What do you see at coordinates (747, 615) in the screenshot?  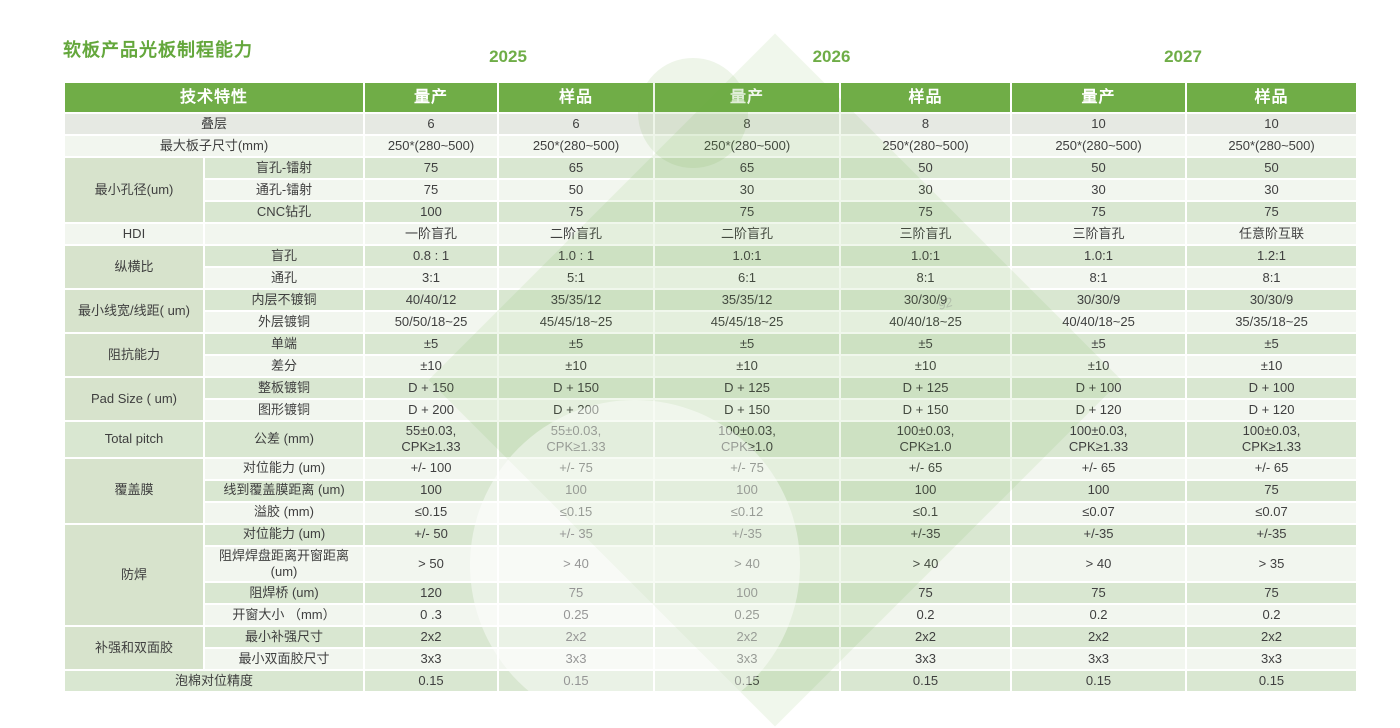 I see `value-cell: 0.25` at bounding box center [747, 615].